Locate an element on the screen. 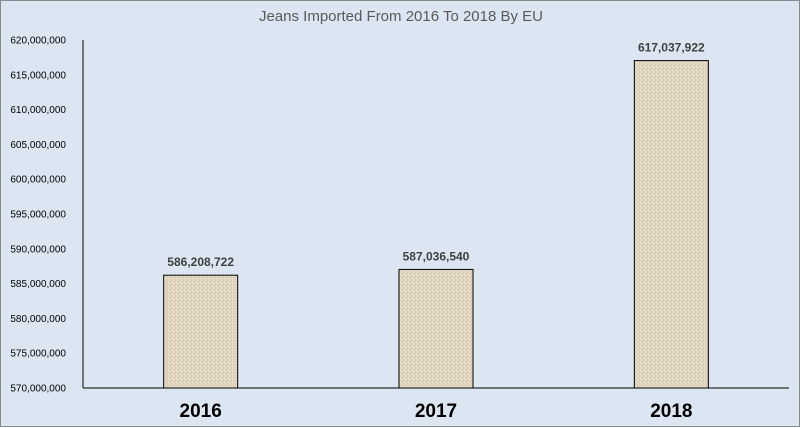 The image size is (800, 428). x-axis-tick-labels: 2016 2017 2018 is located at coordinates (436, 411).